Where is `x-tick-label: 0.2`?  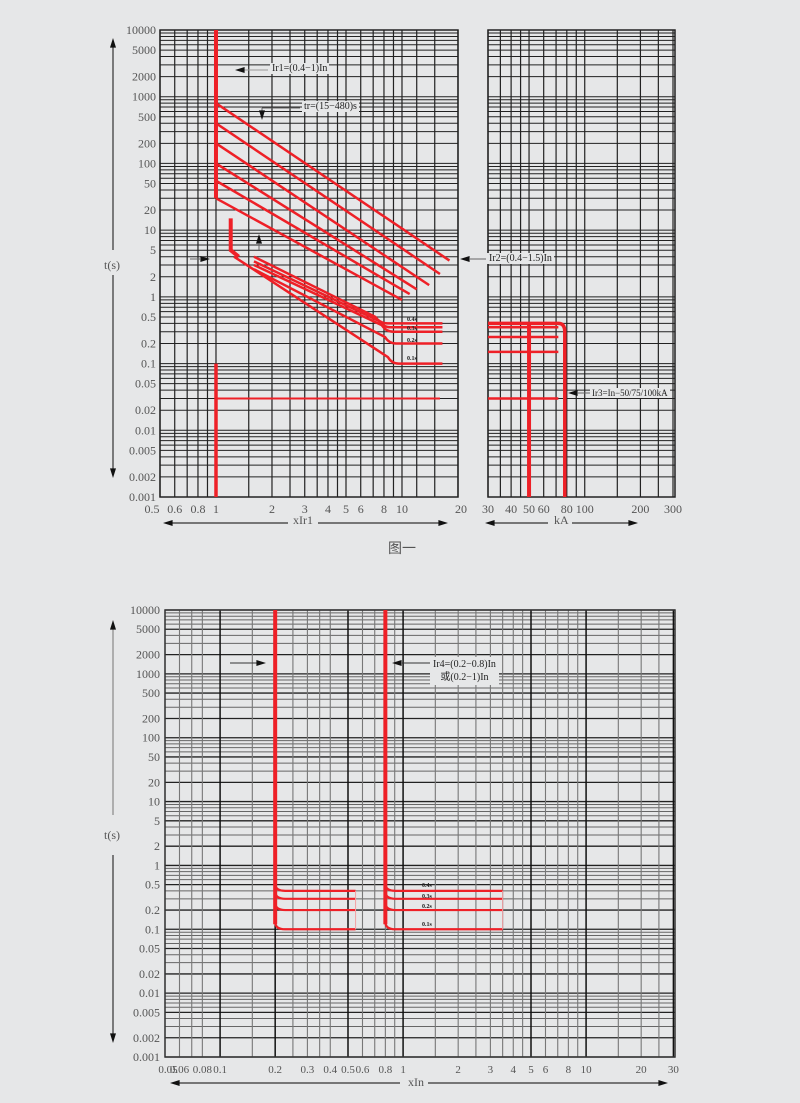 x-tick-label: 0.2 is located at coordinates (275, 1070).